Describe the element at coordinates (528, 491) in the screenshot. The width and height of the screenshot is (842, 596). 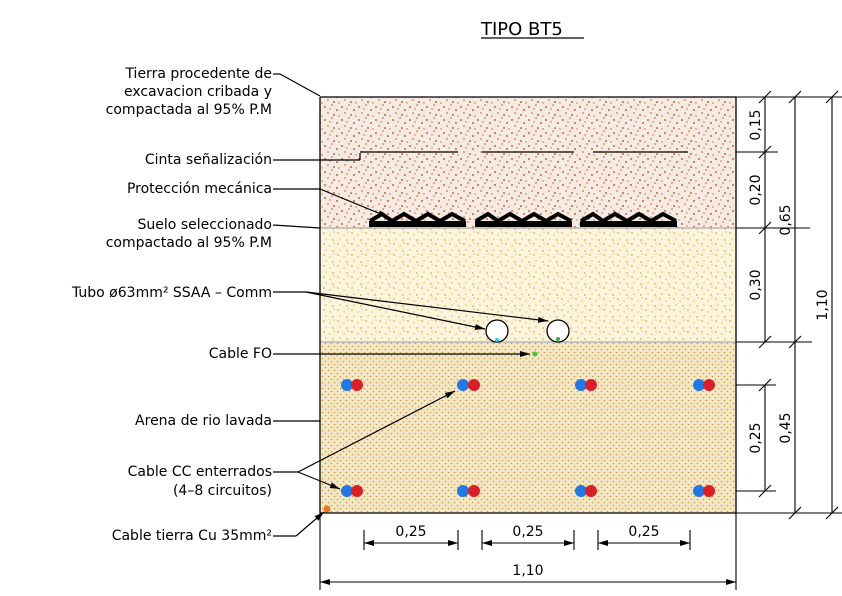
I see `dc-cables-lower-row` at that location.